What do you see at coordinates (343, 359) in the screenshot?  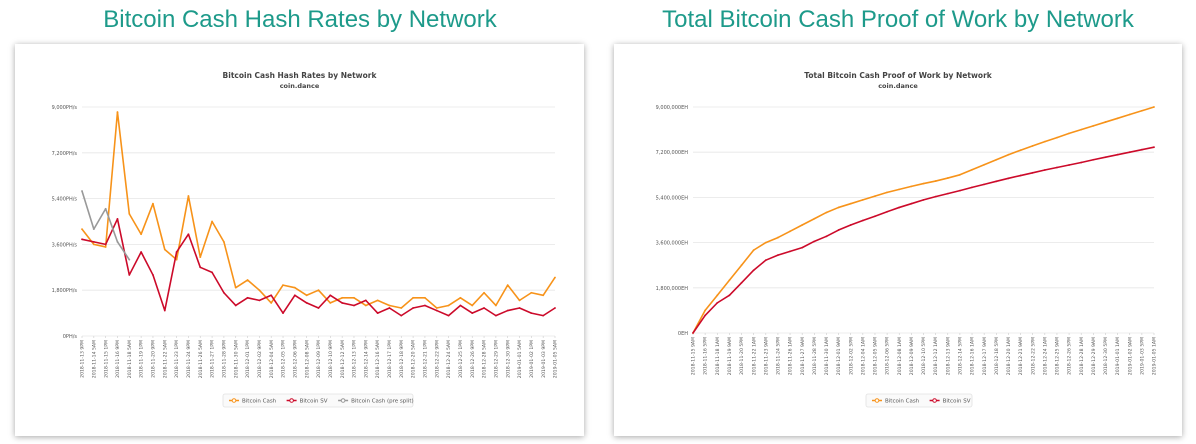 I see `x-tick-label: 2018-12-12 5AM` at bounding box center [343, 359].